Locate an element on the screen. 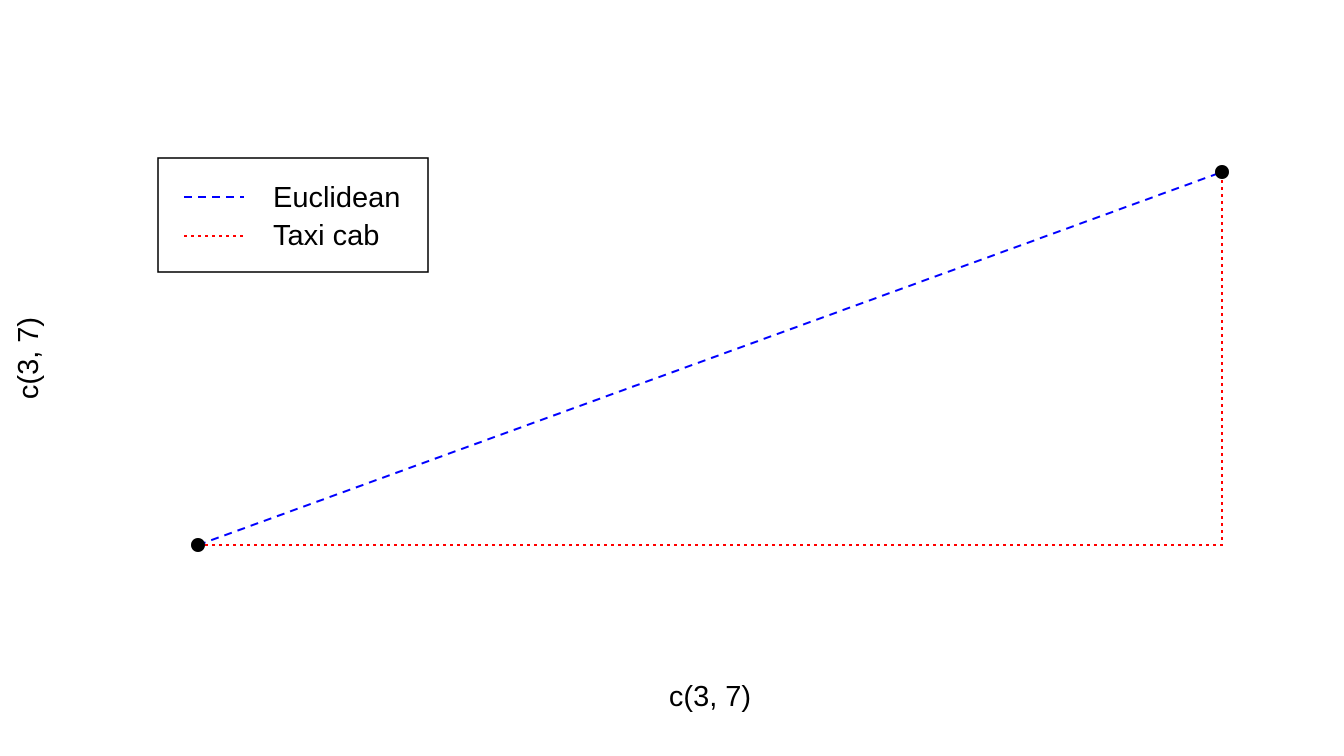 The image size is (1344, 756). x-axis-title: c(3, 7) is located at coordinates (710, 697).